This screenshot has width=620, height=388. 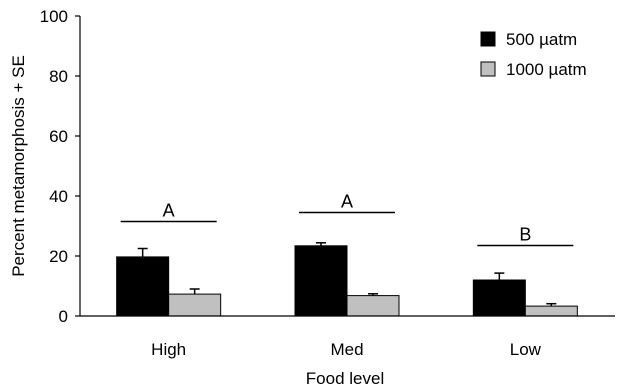 I want to click on y-tick-label: 0, so click(x=63, y=316).